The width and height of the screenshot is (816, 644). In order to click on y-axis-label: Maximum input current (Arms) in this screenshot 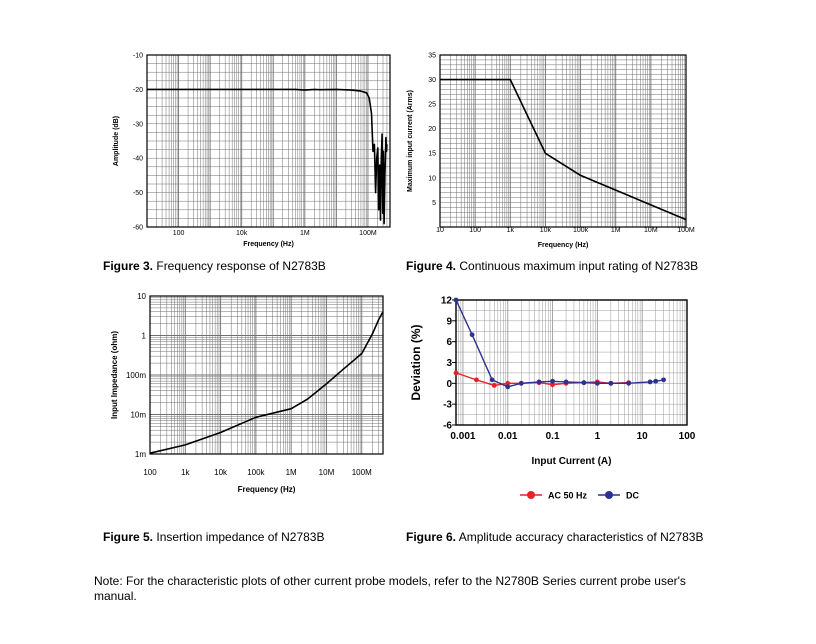, I will do `click(410, 141)`.